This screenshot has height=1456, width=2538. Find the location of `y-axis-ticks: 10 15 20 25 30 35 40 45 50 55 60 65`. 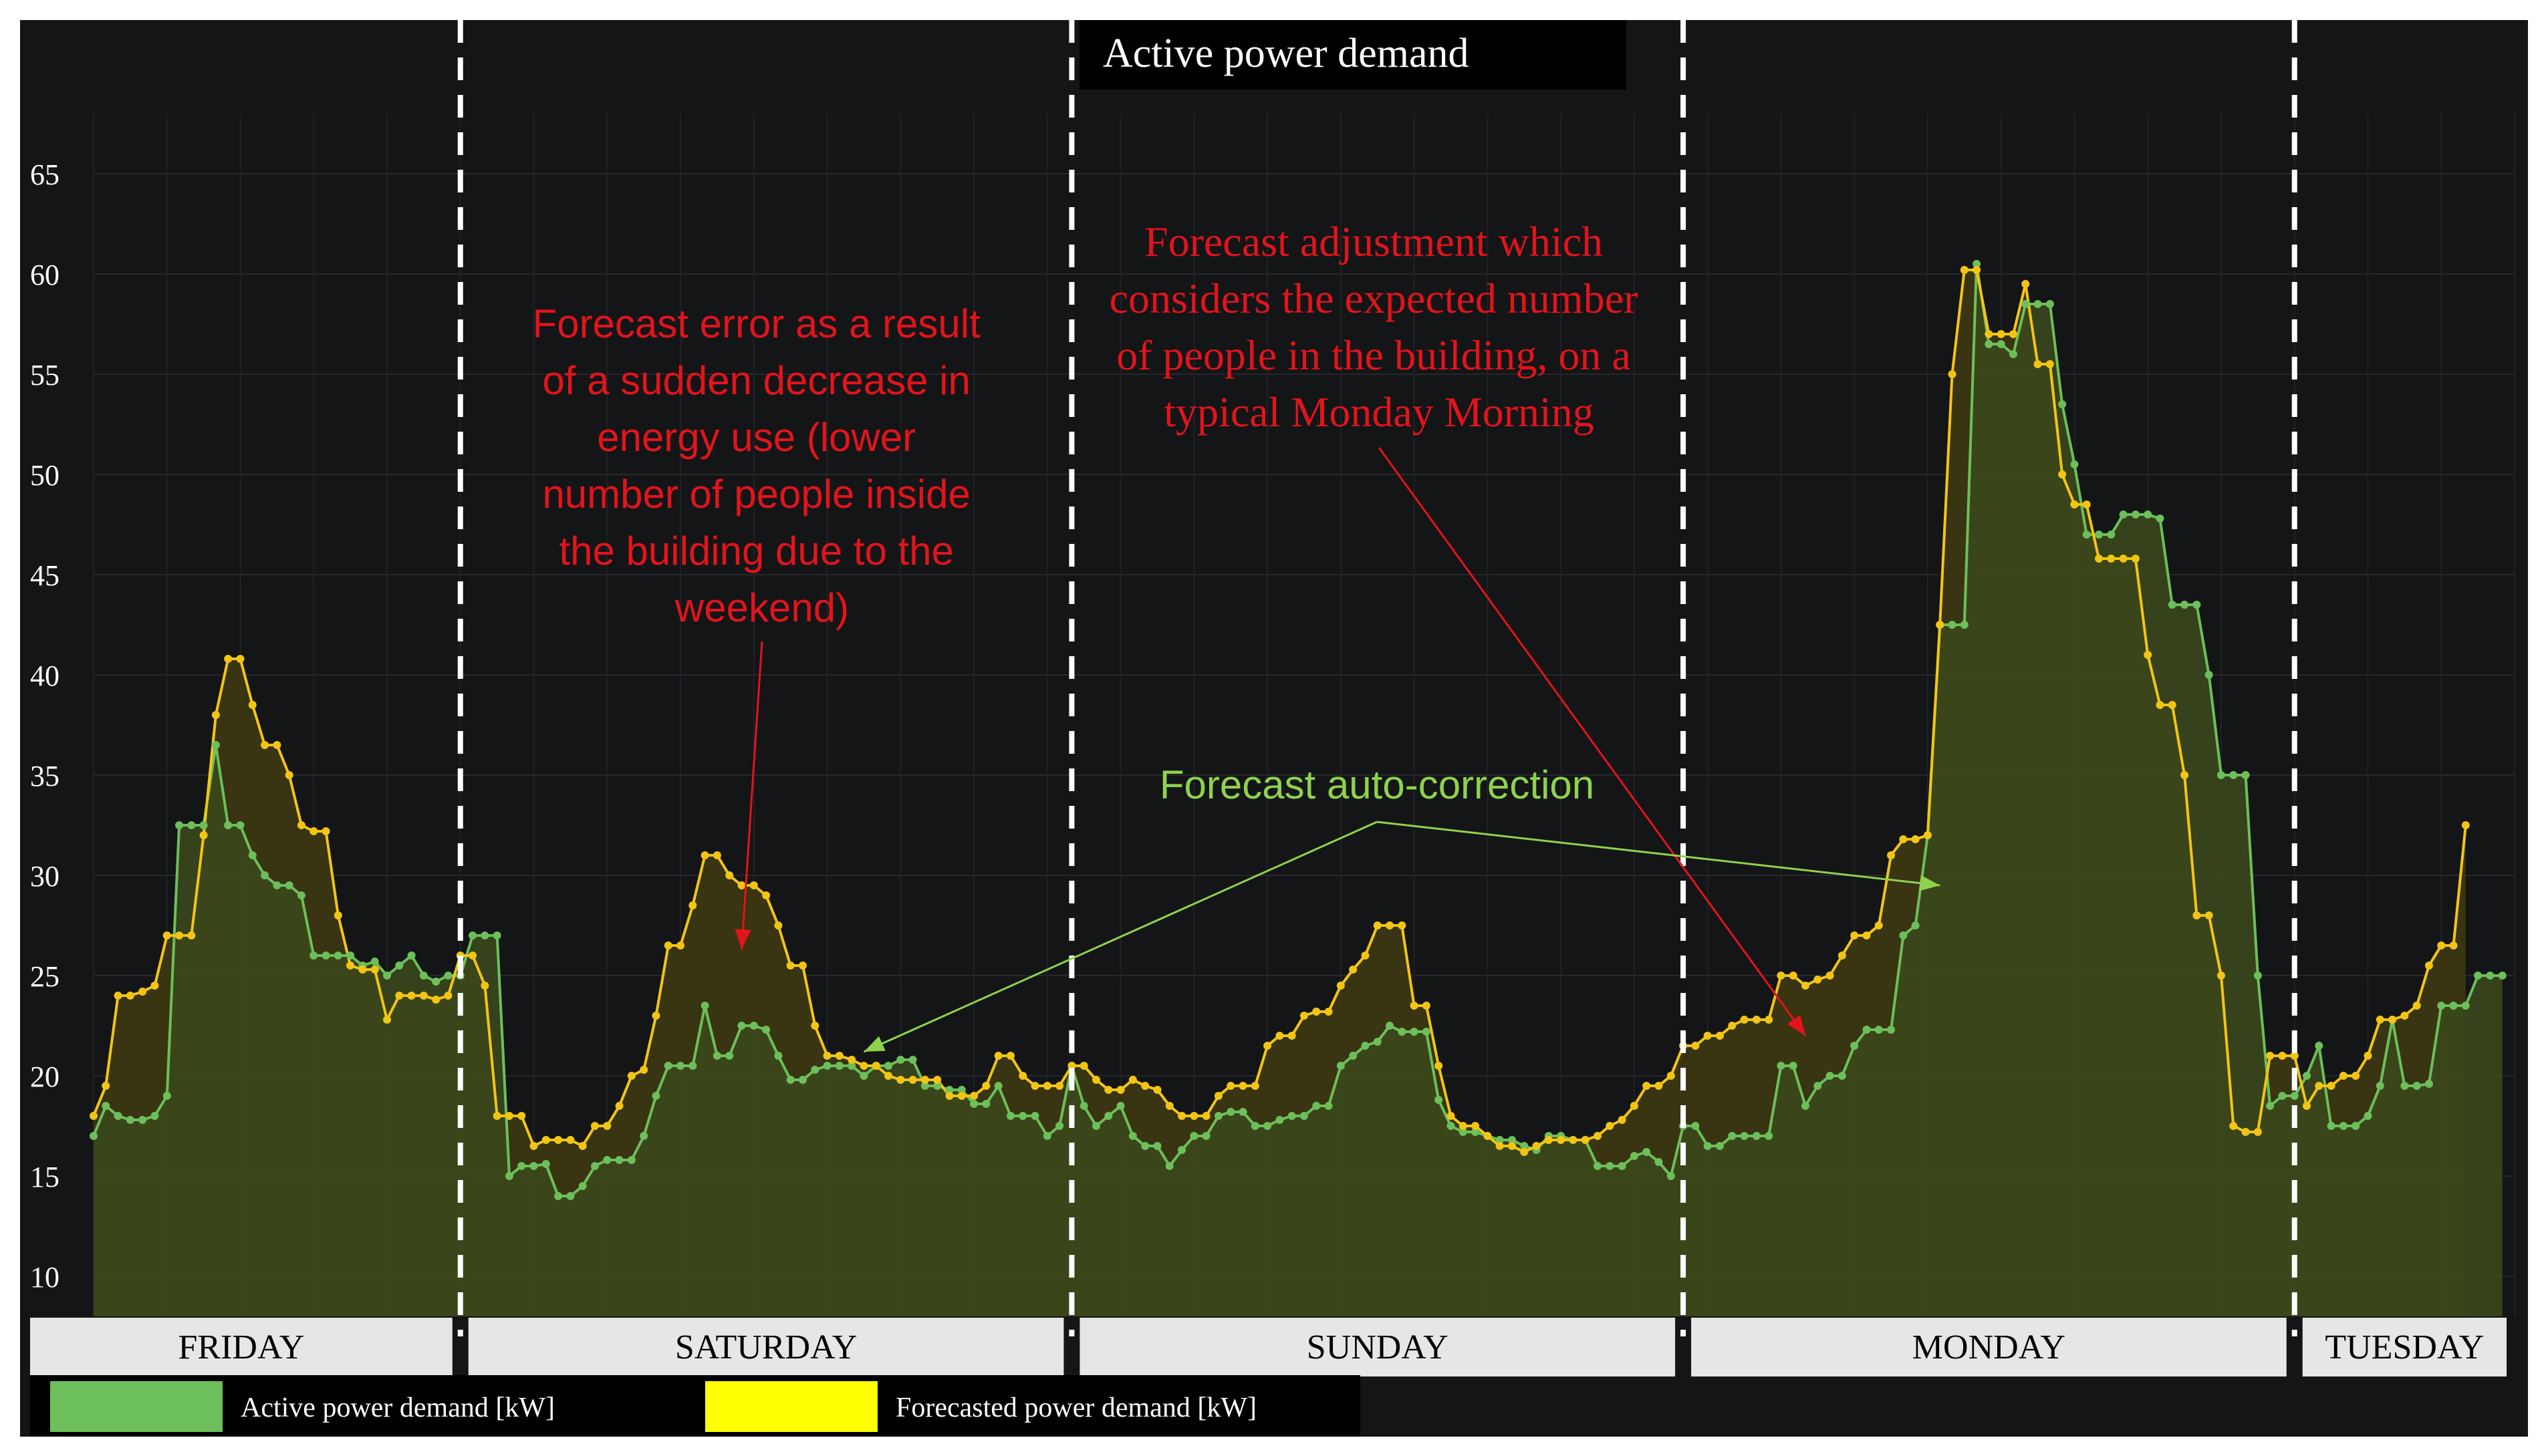

y-axis-ticks: 10 15 20 25 30 35 40 45 50 55 60 65 is located at coordinates (45, 726).